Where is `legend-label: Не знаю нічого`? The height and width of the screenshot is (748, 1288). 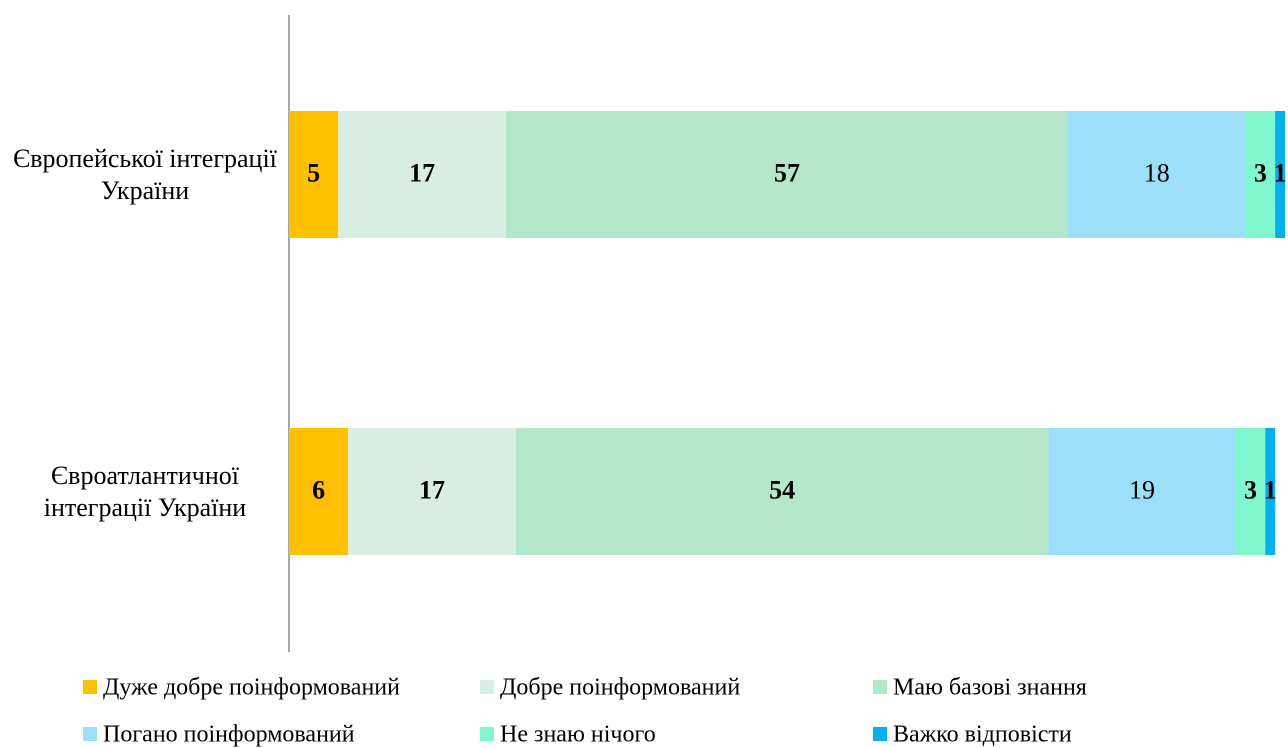 legend-label: Не знаю нічого is located at coordinates (578, 735).